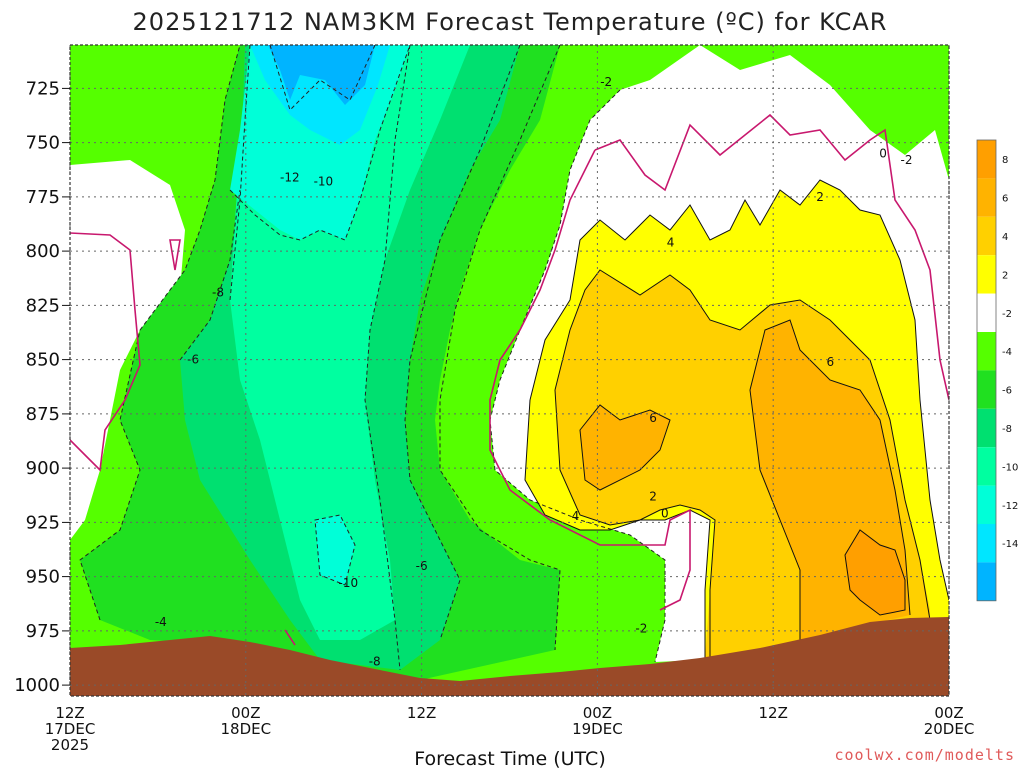  Describe the element at coordinates (43, 631) in the screenshot. I see `y-tick-label: 975` at that location.